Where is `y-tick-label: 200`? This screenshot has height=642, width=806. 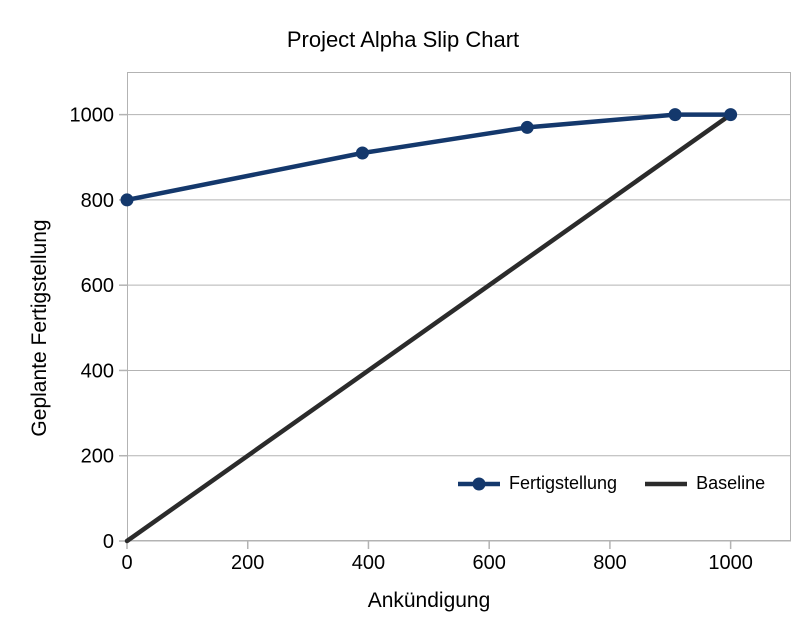
y-tick-label: 200 is located at coordinates (97, 457).